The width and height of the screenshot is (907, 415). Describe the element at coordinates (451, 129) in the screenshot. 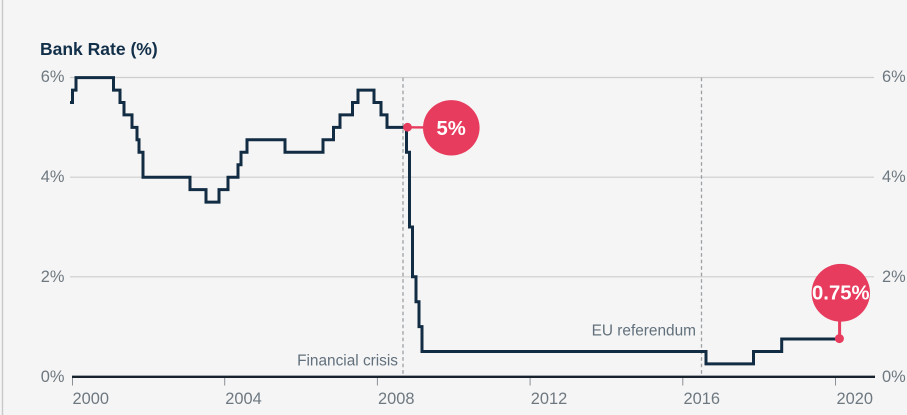

I see `svg-text: 5%` at that location.